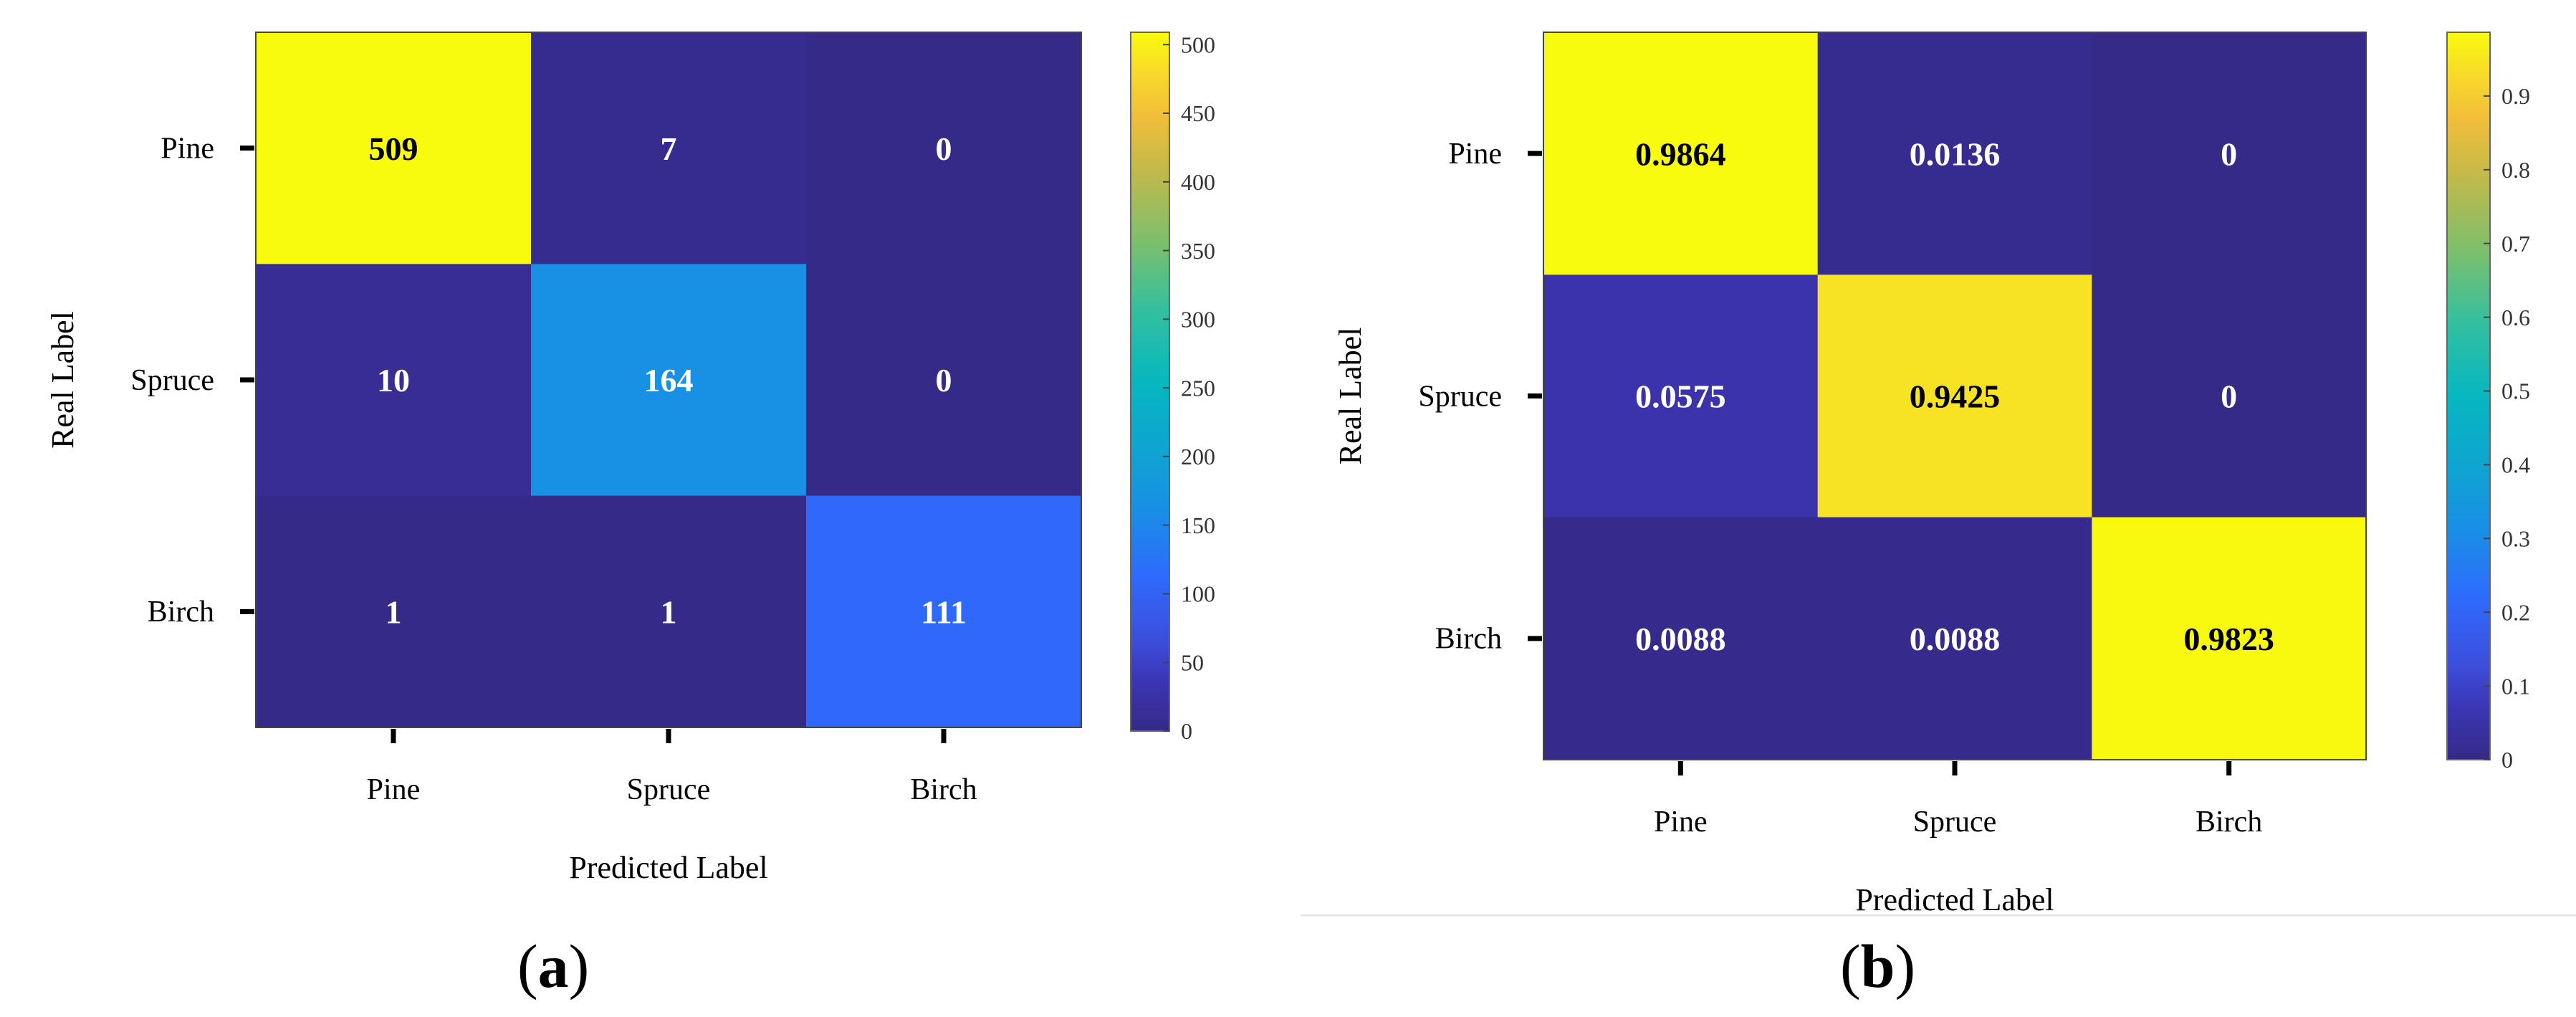 This screenshot has height=1017, width=2576. I want to click on colorbar-tick-label-2: 0.2, so click(2515, 612).